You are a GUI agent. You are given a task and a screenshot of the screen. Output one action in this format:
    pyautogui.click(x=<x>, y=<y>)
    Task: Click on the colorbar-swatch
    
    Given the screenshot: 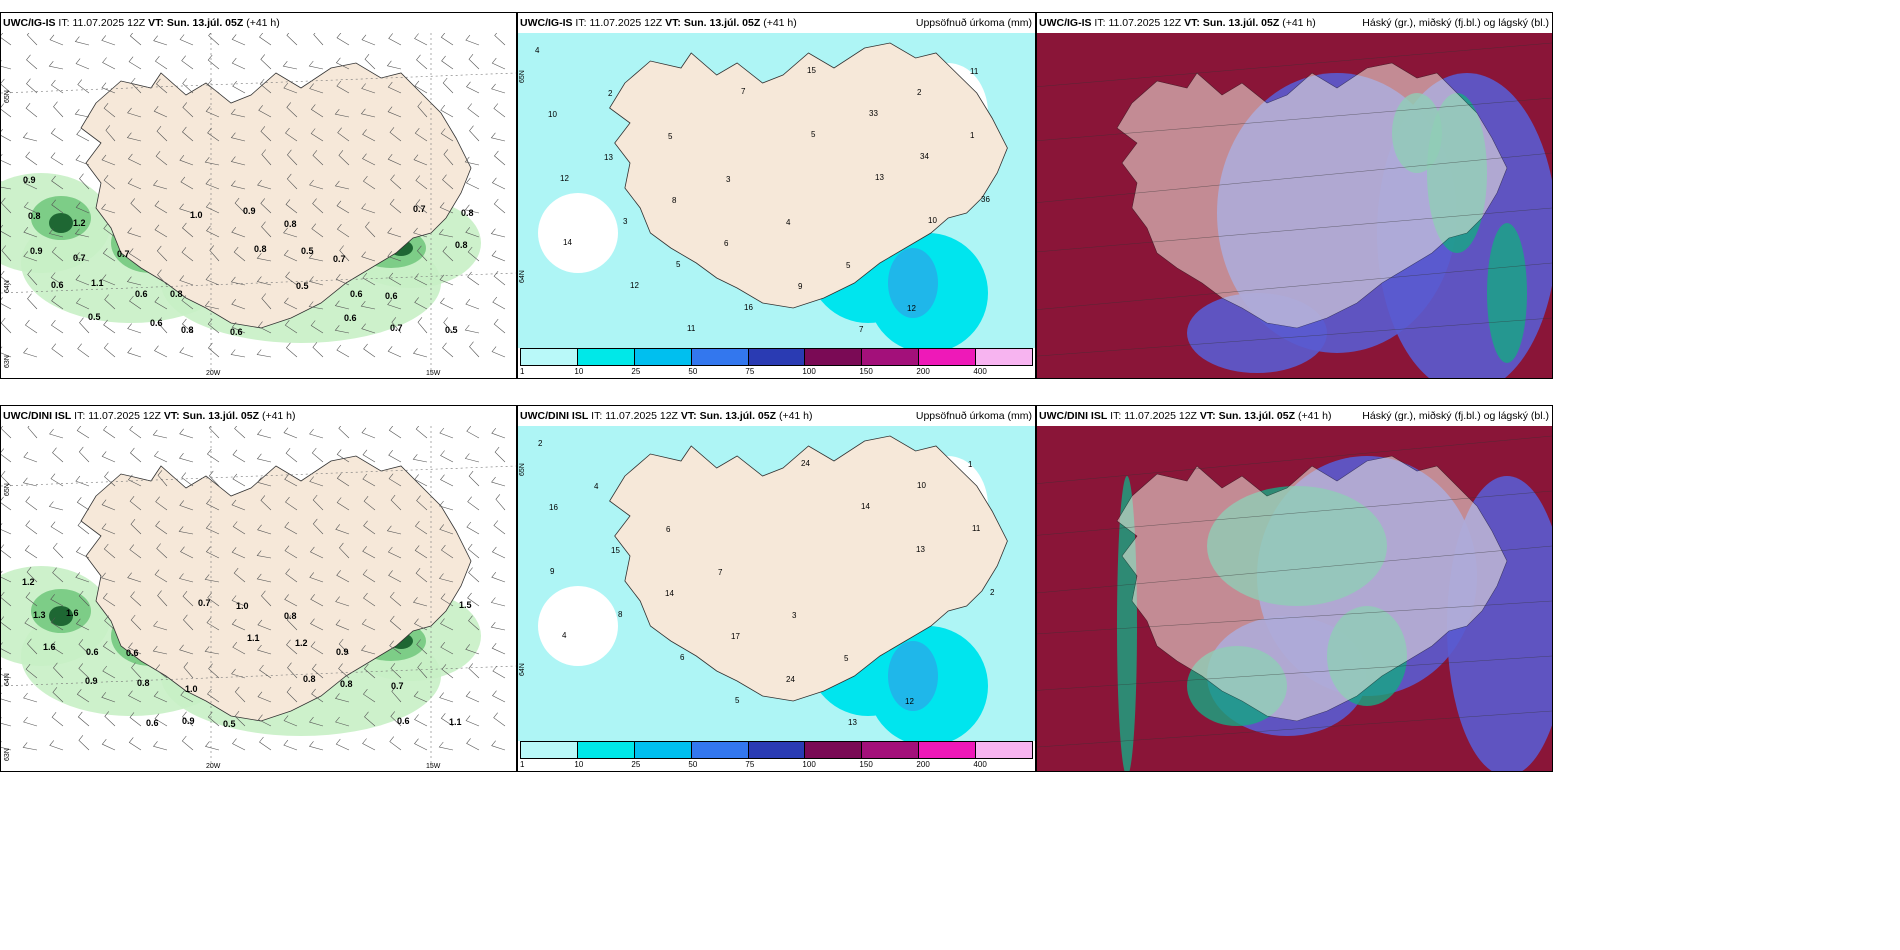 What is the action you would take?
    pyautogui.click(x=720, y=357)
    